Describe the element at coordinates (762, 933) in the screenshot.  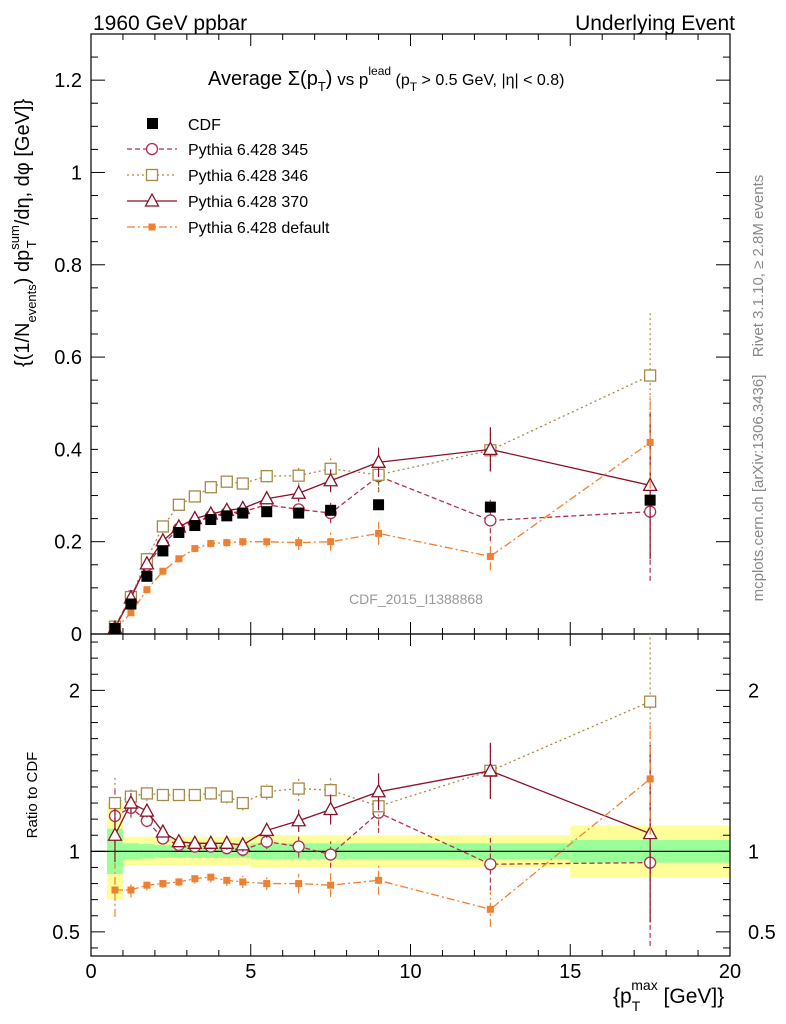
I see `y-tick-label-ratio-right: 0.5` at that location.